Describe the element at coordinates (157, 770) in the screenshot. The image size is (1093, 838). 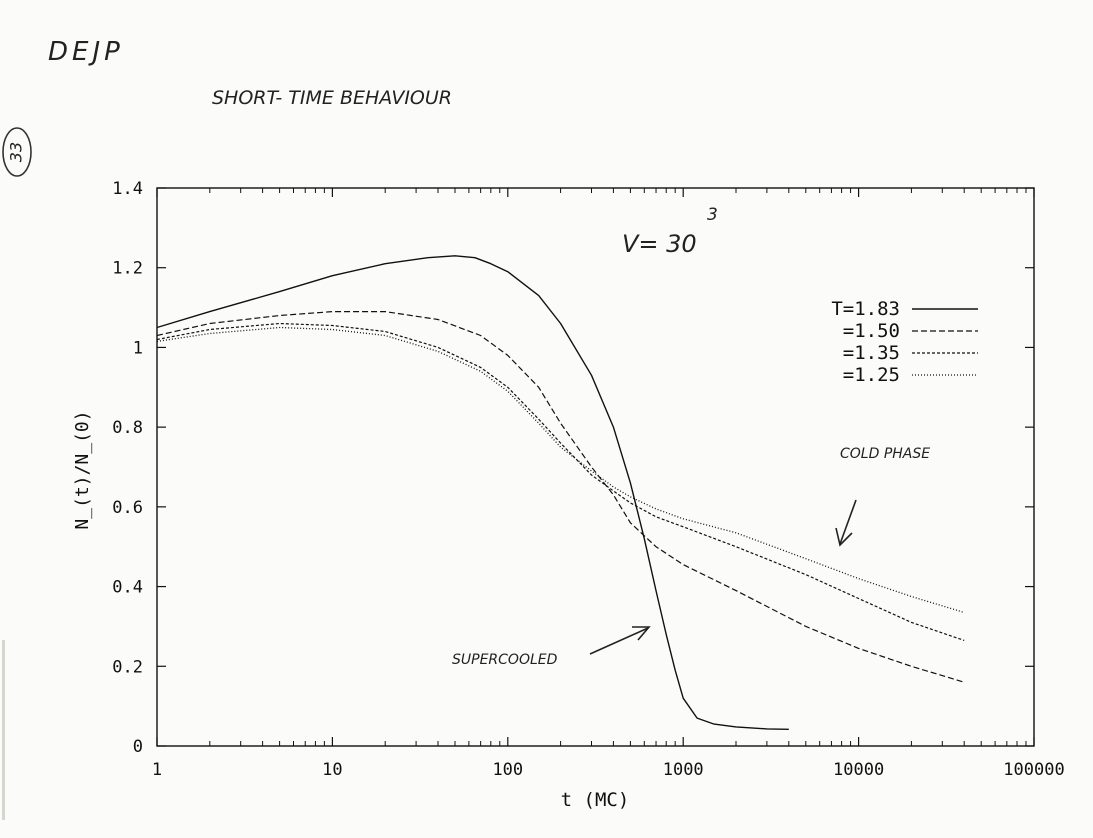
I see `x-tick-label: 1` at that location.